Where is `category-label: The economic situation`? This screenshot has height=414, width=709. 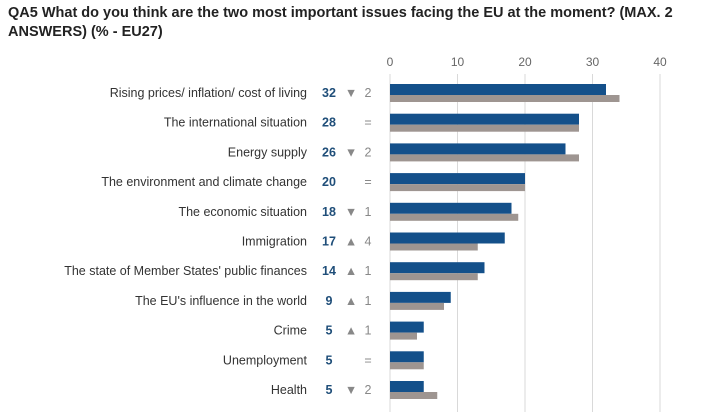
category-label: The economic situation is located at coordinates (242, 212).